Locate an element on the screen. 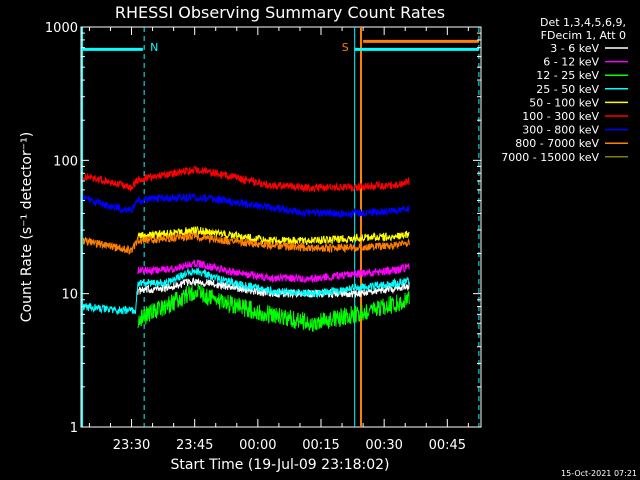  legend-label: 7000 - 15000 keV is located at coordinates (550, 157).